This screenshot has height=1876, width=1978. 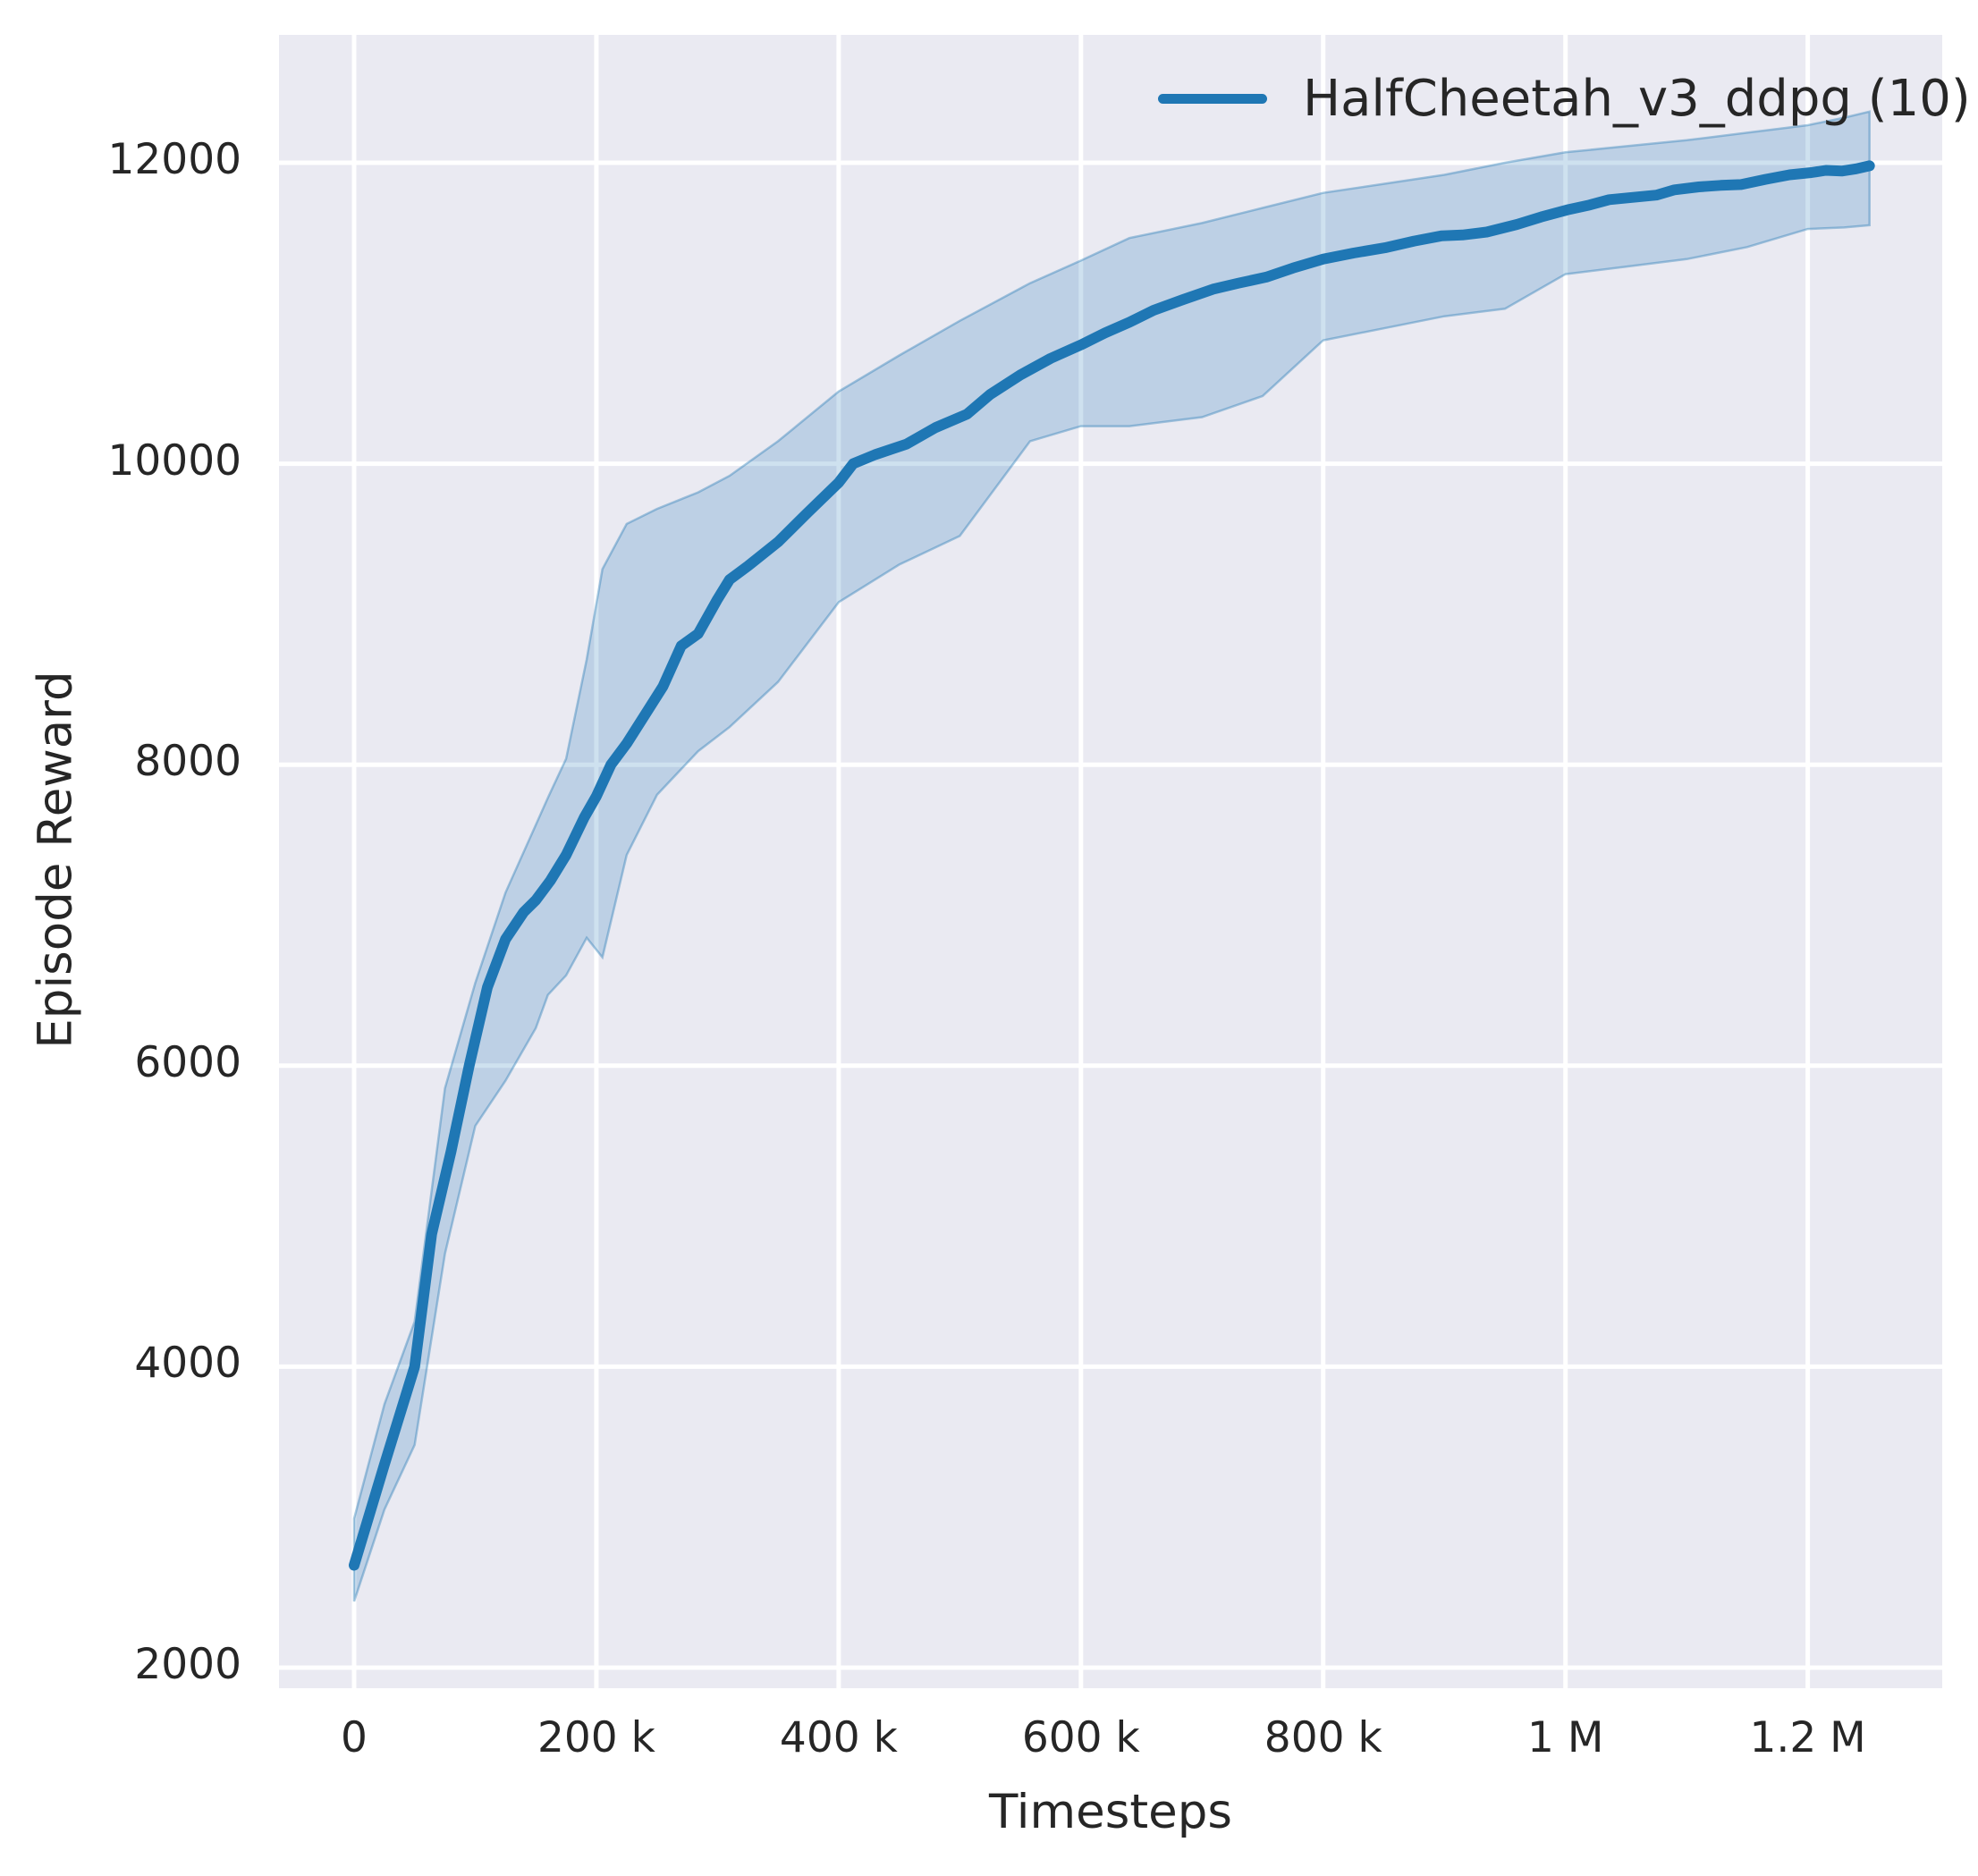 What do you see at coordinates (187, 762) in the screenshot?
I see `y-tick-label: 8000` at bounding box center [187, 762].